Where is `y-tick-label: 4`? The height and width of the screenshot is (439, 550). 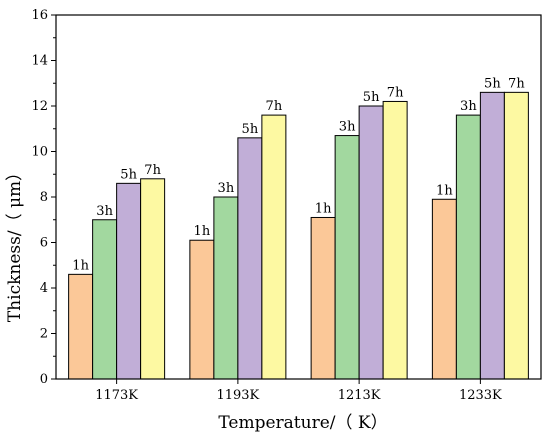
y-tick-label: 4 is located at coordinates (44, 288).